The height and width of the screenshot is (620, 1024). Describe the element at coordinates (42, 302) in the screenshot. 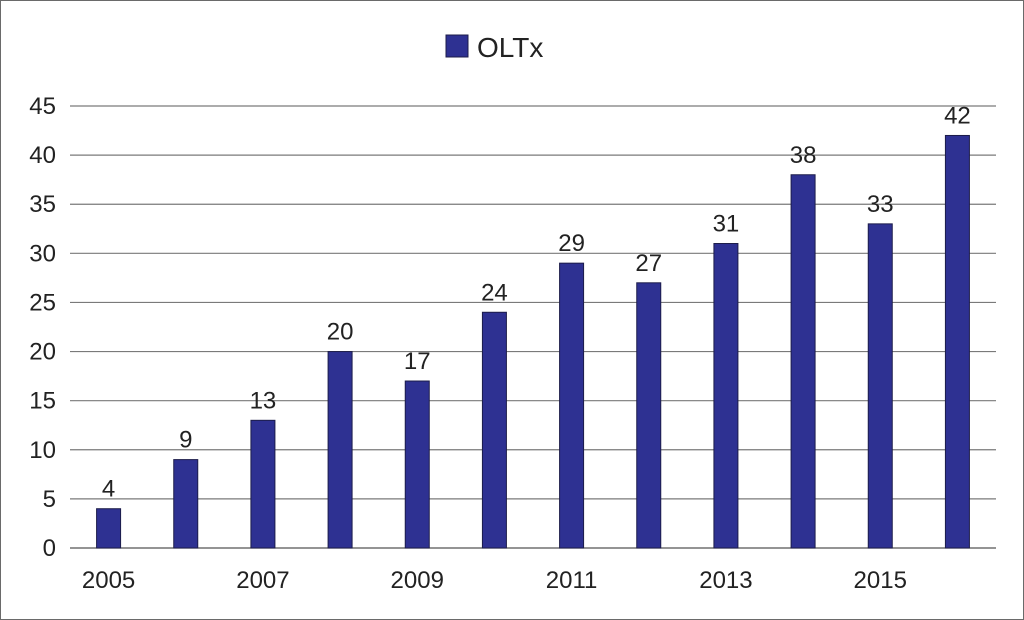

I see `y-tick-label: 25` at that location.